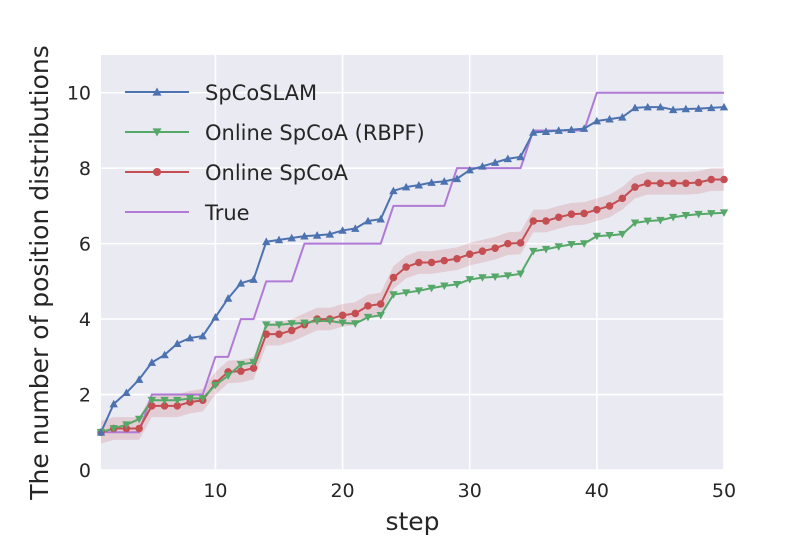 The image size is (804, 553). I want to click on x-tick-label: 50, so click(724, 491).